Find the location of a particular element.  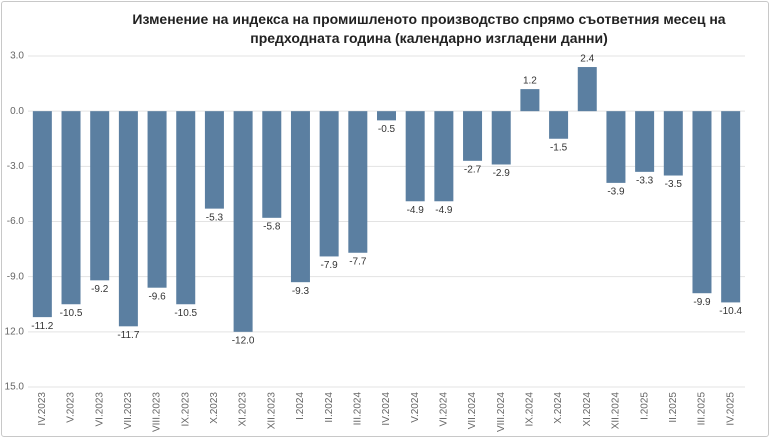

value-label: 1.2 is located at coordinates (530, 81).